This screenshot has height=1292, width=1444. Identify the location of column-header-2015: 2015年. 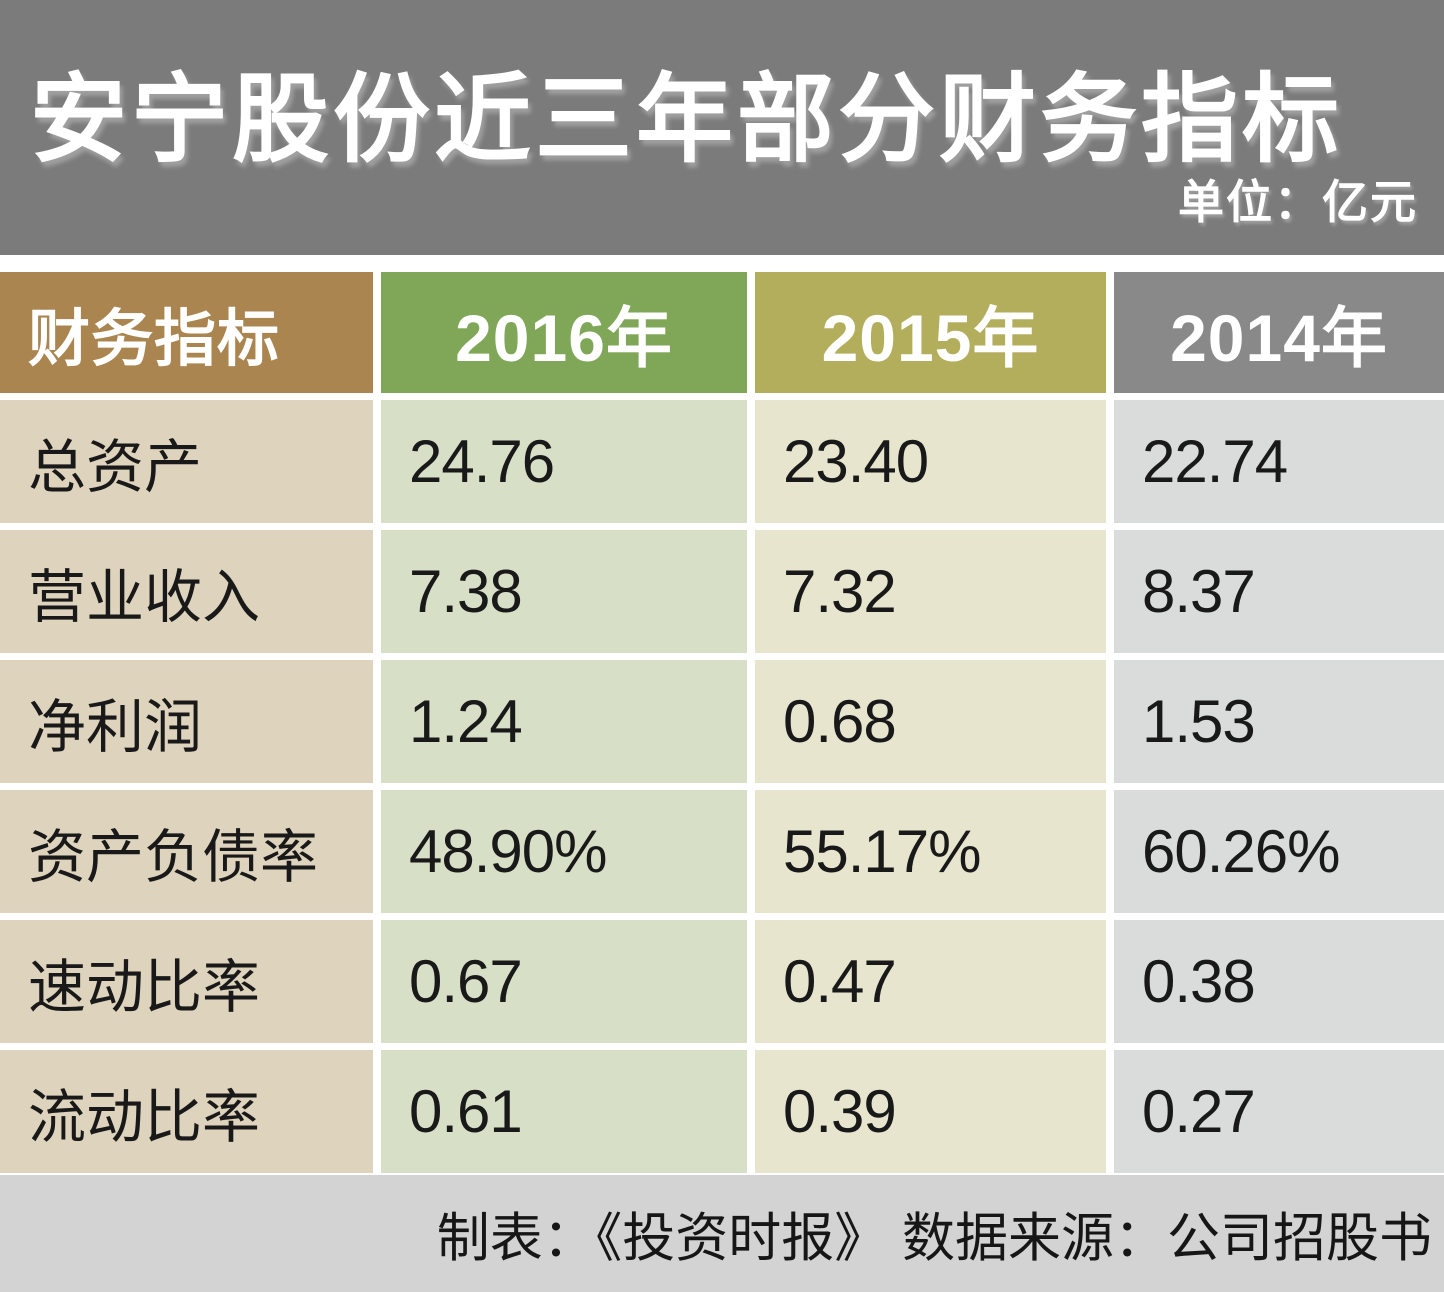
(930, 332).